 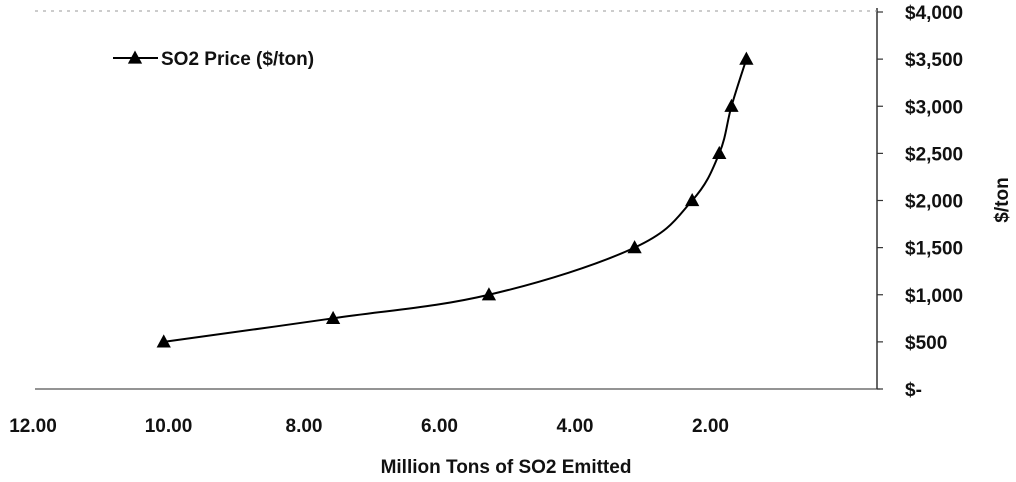 What do you see at coordinates (575, 426) in the screenshot?
I see `x-tick-label: 4.00` at bounding box center [575, 426].